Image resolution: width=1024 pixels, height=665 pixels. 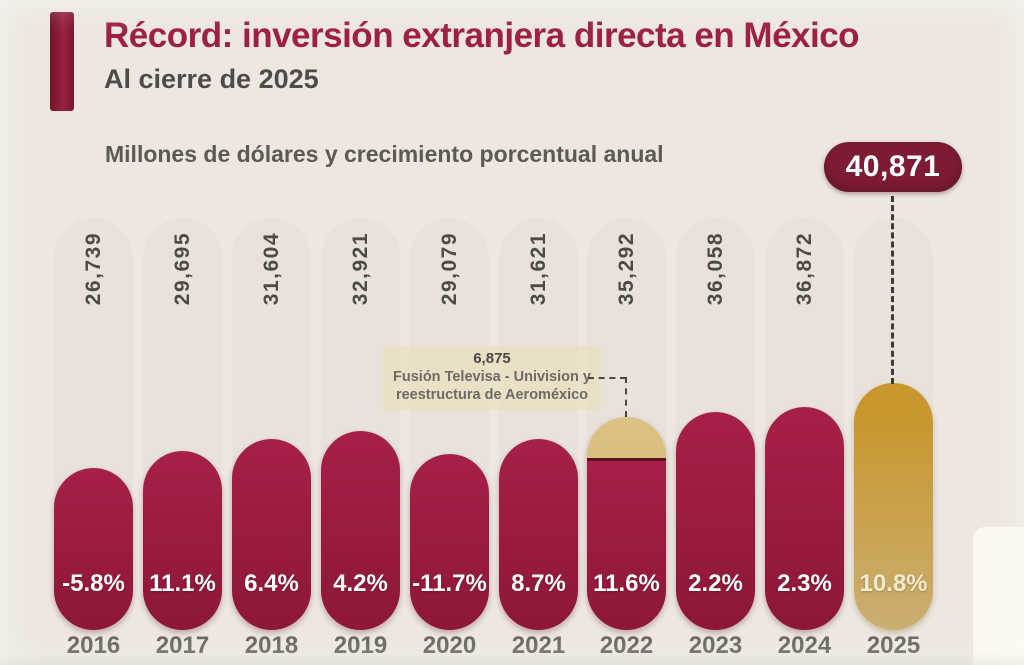 What do you see at coordinates (182, 269) in the screenshot?
I see `bar-value-label: 29,695` at bounding box center [182, 269].